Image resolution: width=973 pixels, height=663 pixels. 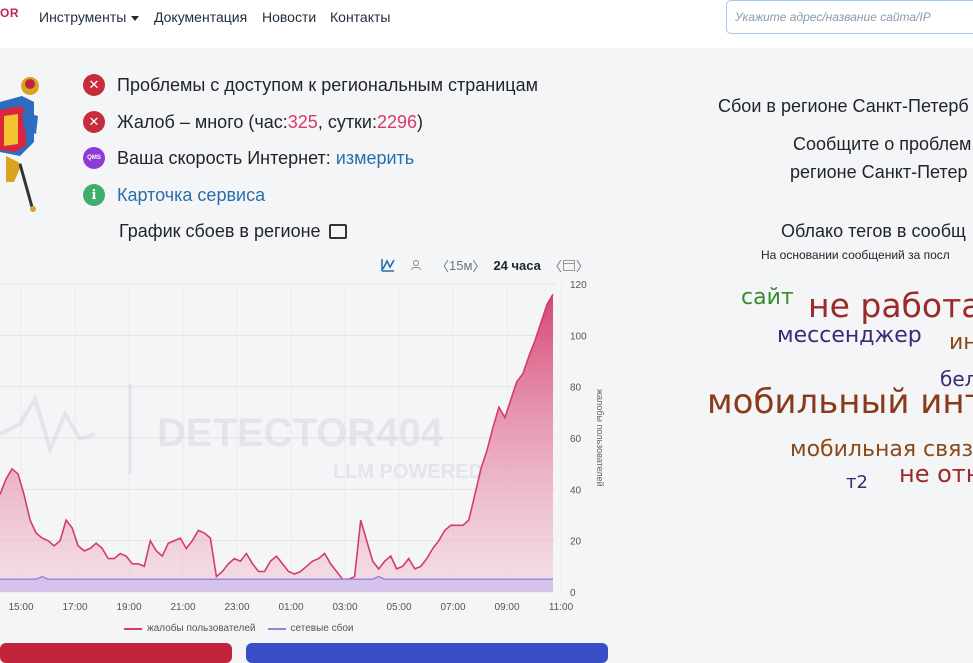 I want to click on x-tick-label: 01:00, so click(x=290, y=607).